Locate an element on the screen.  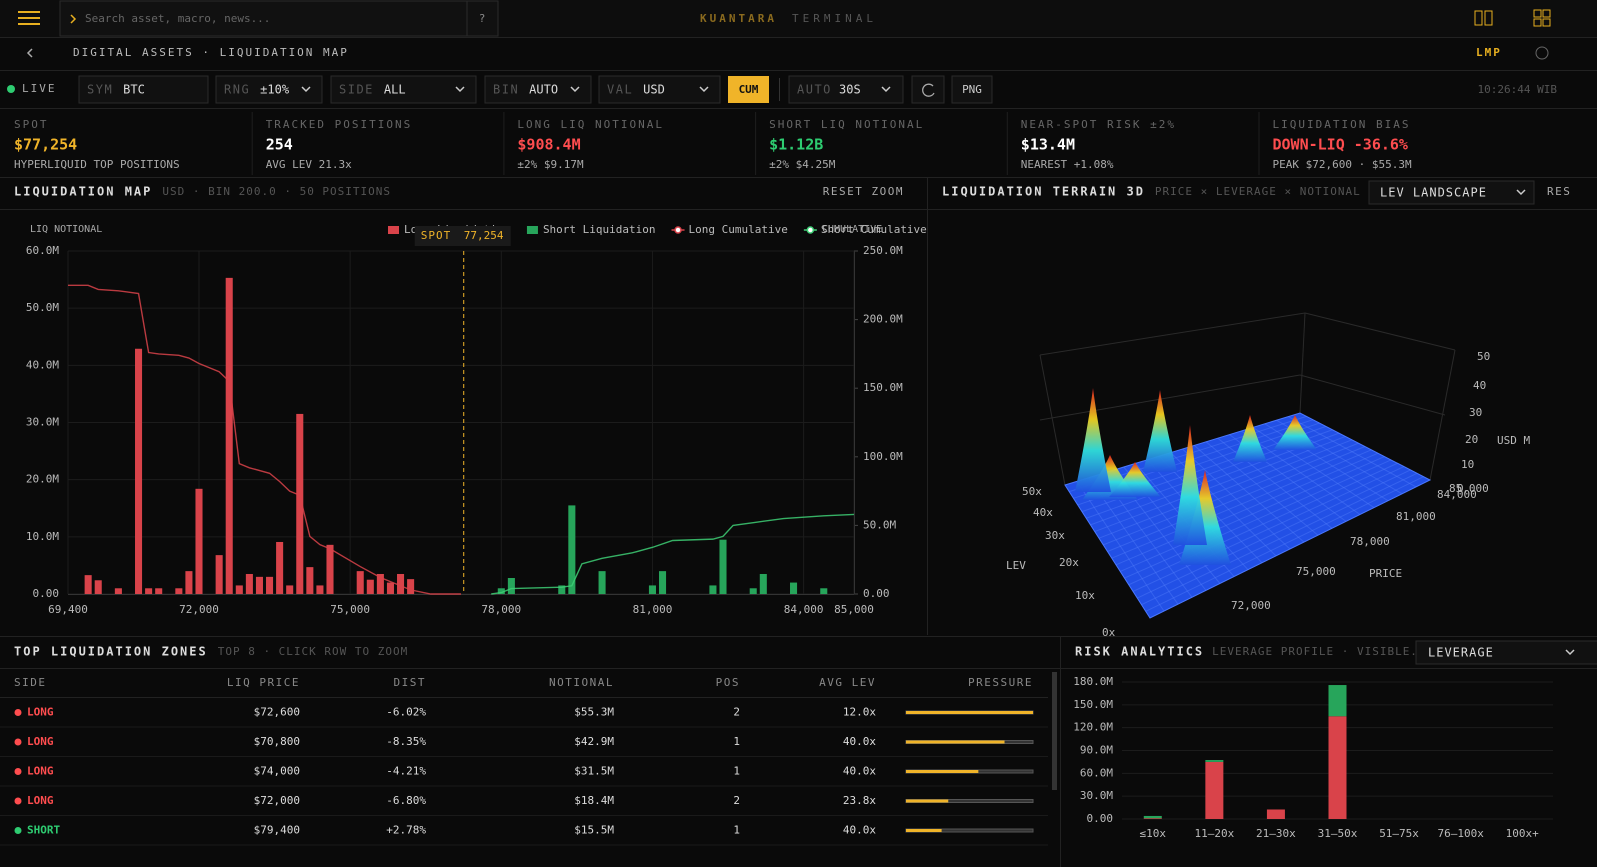
pos-cell: 2 is located at coordinates (736, 800).